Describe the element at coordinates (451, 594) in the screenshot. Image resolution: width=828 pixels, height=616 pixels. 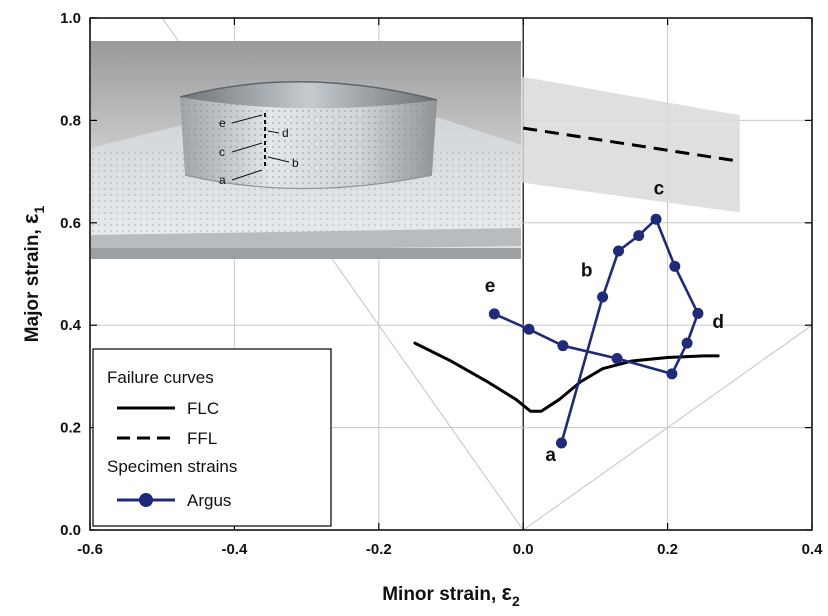
I see `x-axis-title: Minor strain, ε2` at that location.